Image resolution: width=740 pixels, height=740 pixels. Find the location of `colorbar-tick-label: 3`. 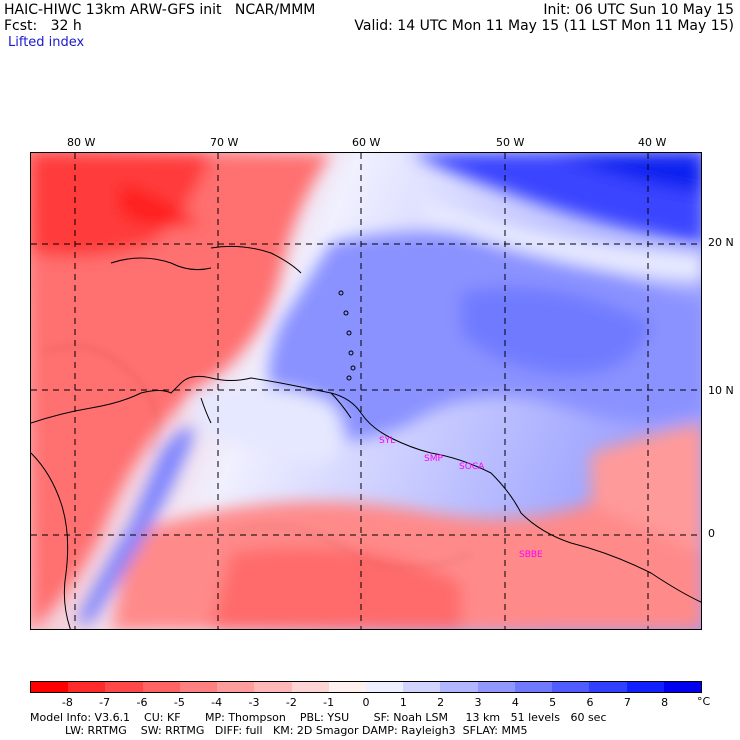

colorbar-tick-label: 3 is located at coordinates (478, 702).